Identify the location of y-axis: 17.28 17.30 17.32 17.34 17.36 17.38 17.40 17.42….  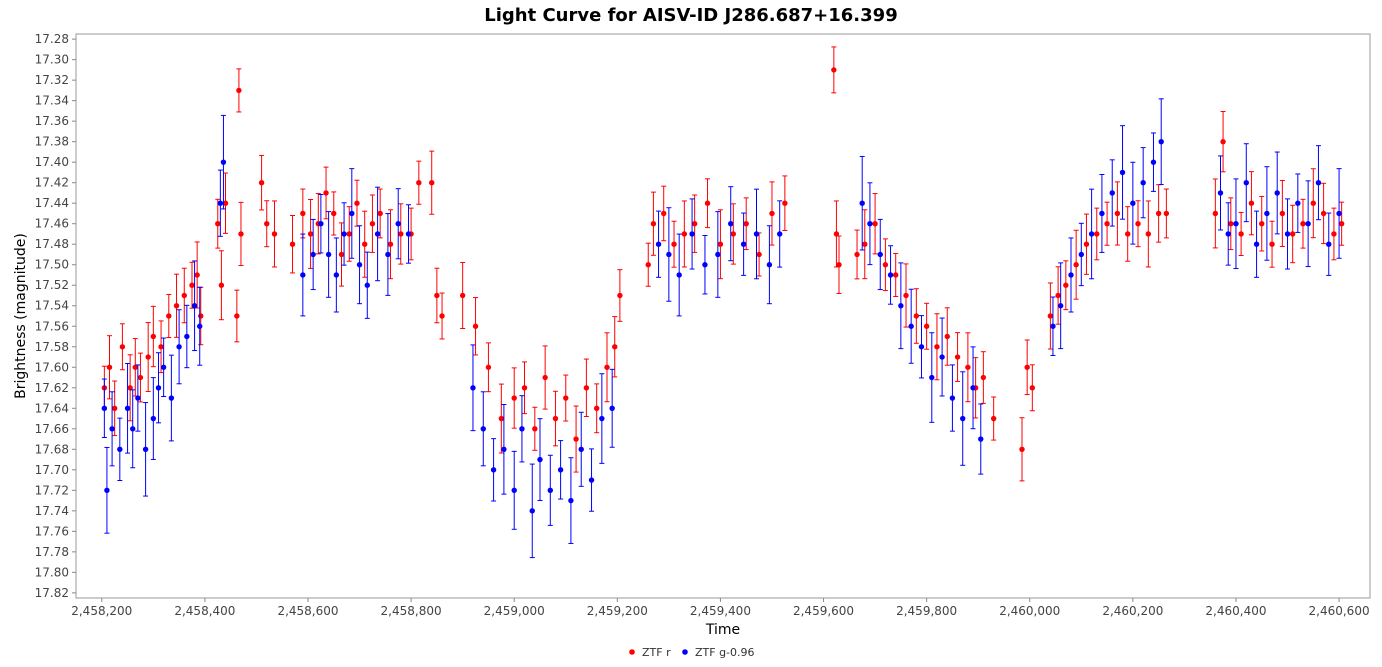
(55, 316).